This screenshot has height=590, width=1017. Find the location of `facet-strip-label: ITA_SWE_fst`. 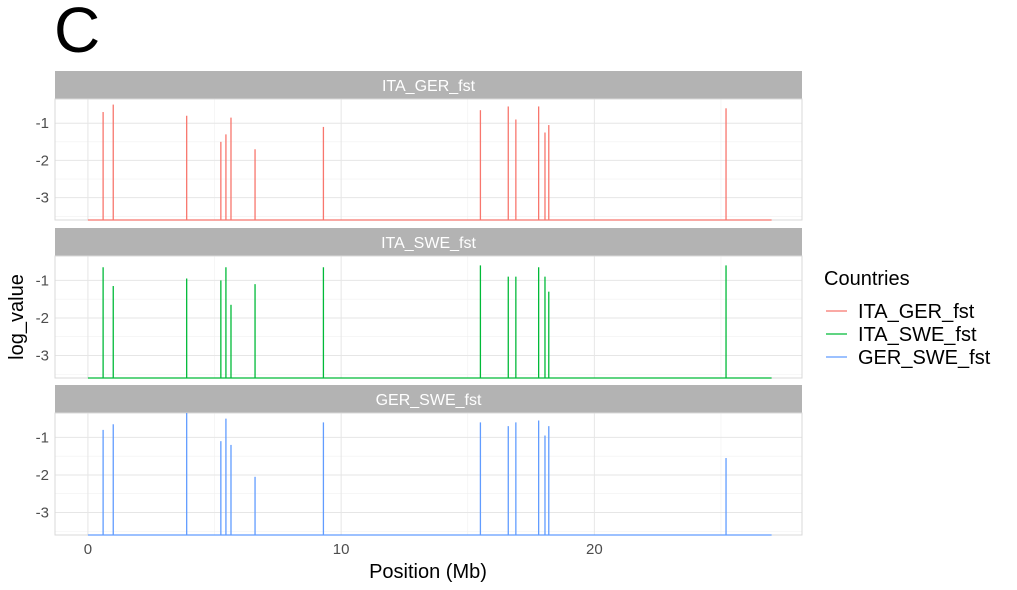

facet-strip-label: ITA_SWE_fst is located at coordinates (428, 243).